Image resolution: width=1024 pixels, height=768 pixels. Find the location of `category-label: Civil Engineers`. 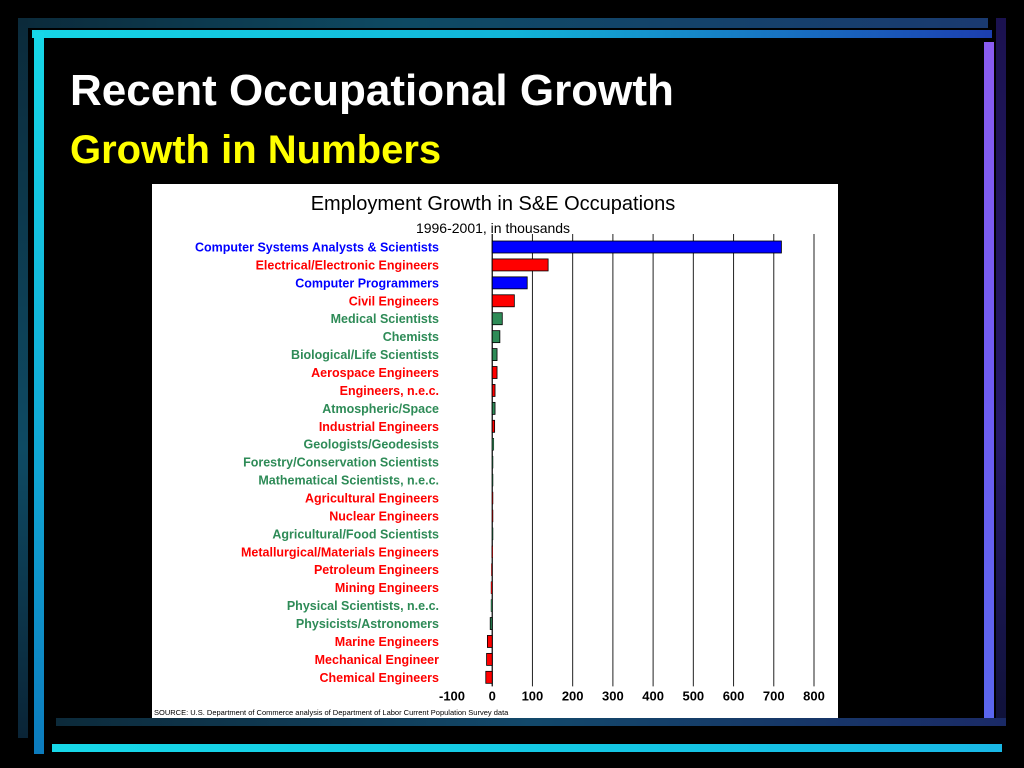

category-label: Civil Engineers is located at coordinates (394, 301).